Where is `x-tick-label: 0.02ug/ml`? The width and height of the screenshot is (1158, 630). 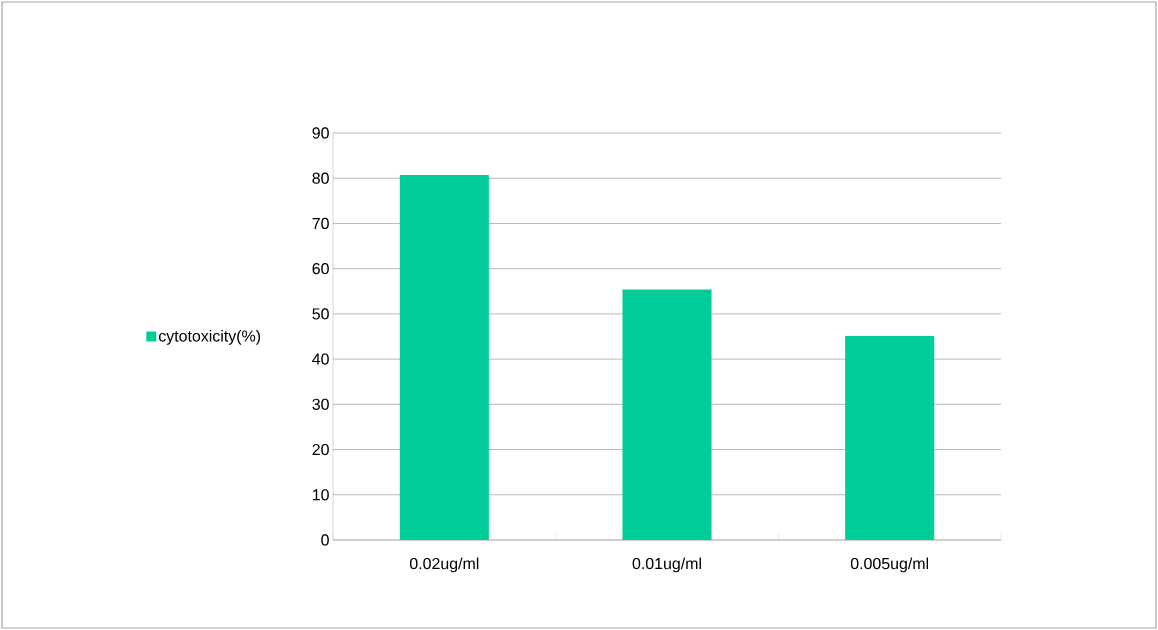
x-tick-label: 0.02ug/ml is located at coordinates (444, 565).